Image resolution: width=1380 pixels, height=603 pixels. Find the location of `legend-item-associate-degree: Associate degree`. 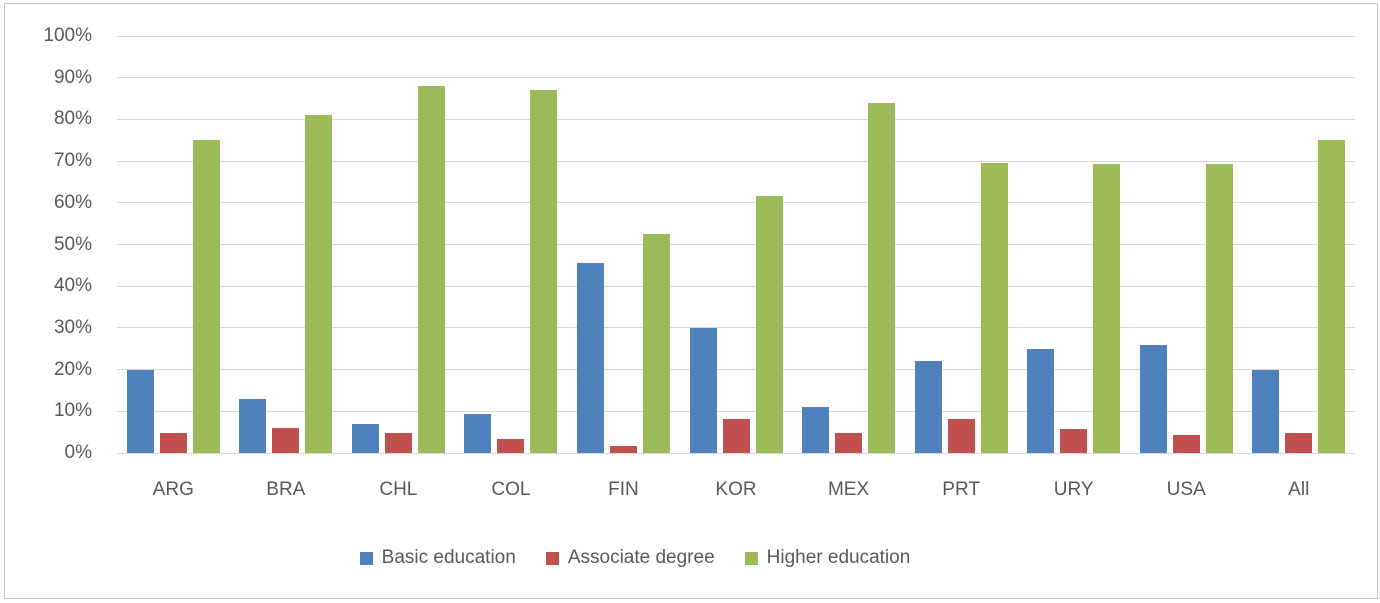

legend-item-associate-degree: Associate degree is located at coordinates (630, 558).